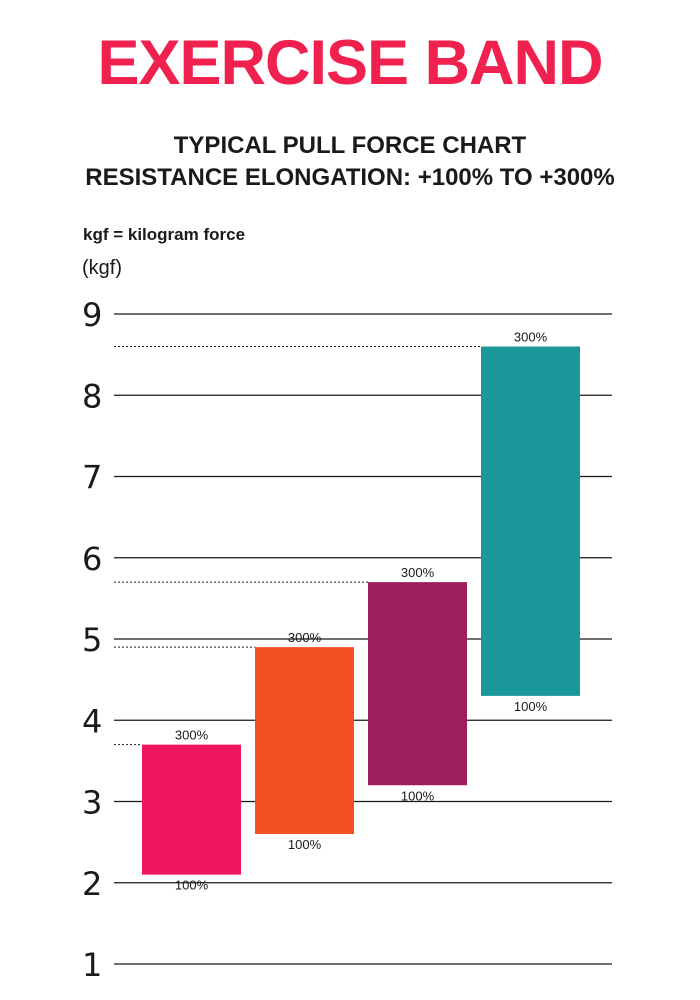  What do you see at coordinates (164, 234) in the screenshot?
I see `unit-note: kgf = kilogram force` at bounding box center [164, 234].